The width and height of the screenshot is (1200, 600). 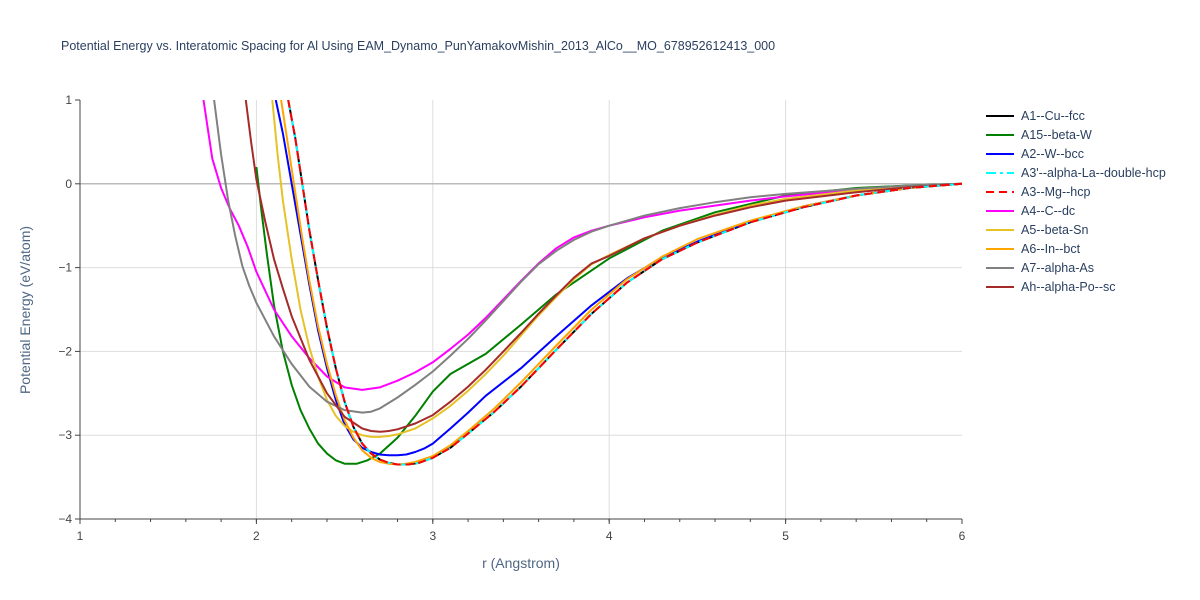 I want to click on y-tick-label: −1, so click(x=65, y=268).